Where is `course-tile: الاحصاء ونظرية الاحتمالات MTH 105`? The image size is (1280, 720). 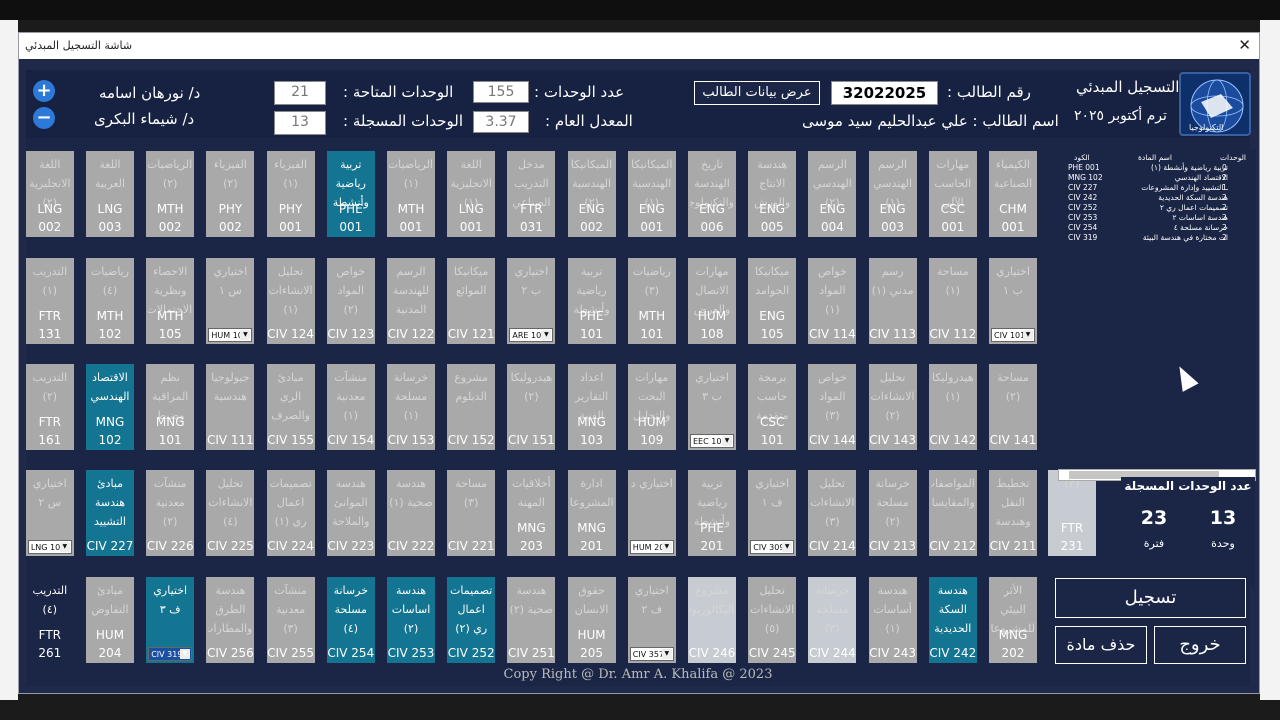
course-tile: الاحصاء ونظرية الاحتمالات MTH 105 is located at coordinates (170, 301).